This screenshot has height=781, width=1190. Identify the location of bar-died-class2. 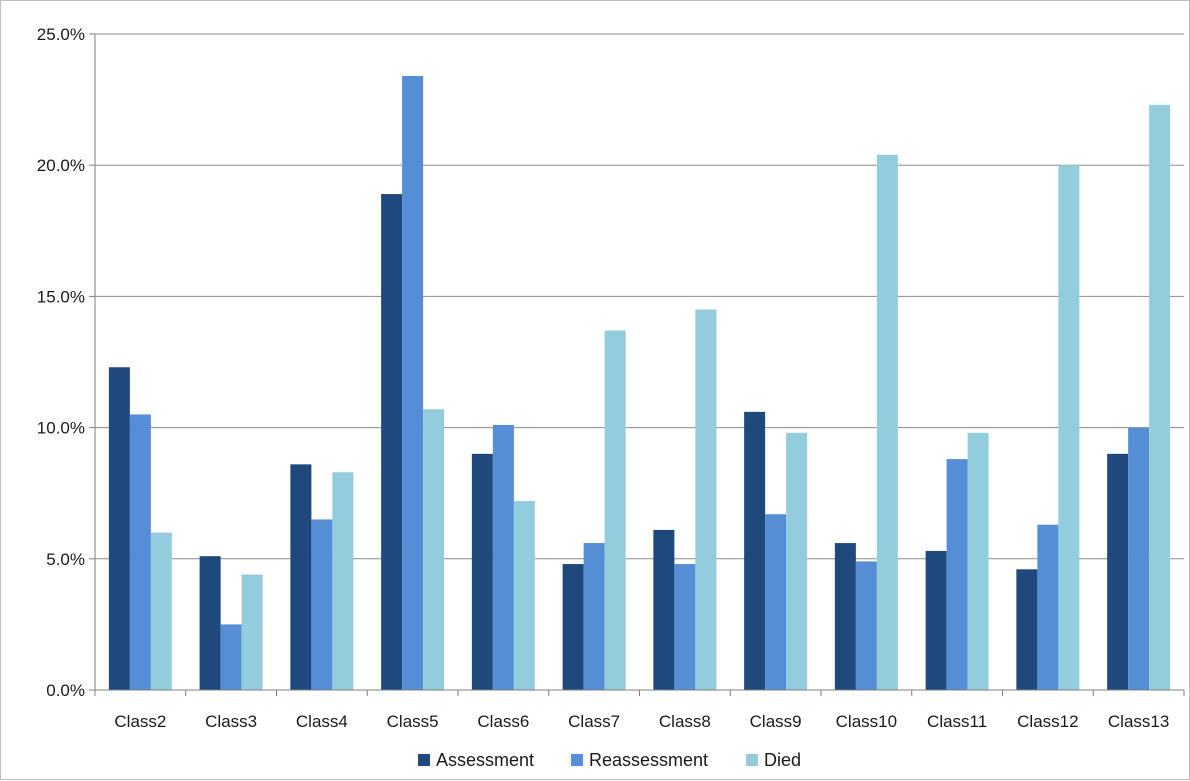
(161, 611).